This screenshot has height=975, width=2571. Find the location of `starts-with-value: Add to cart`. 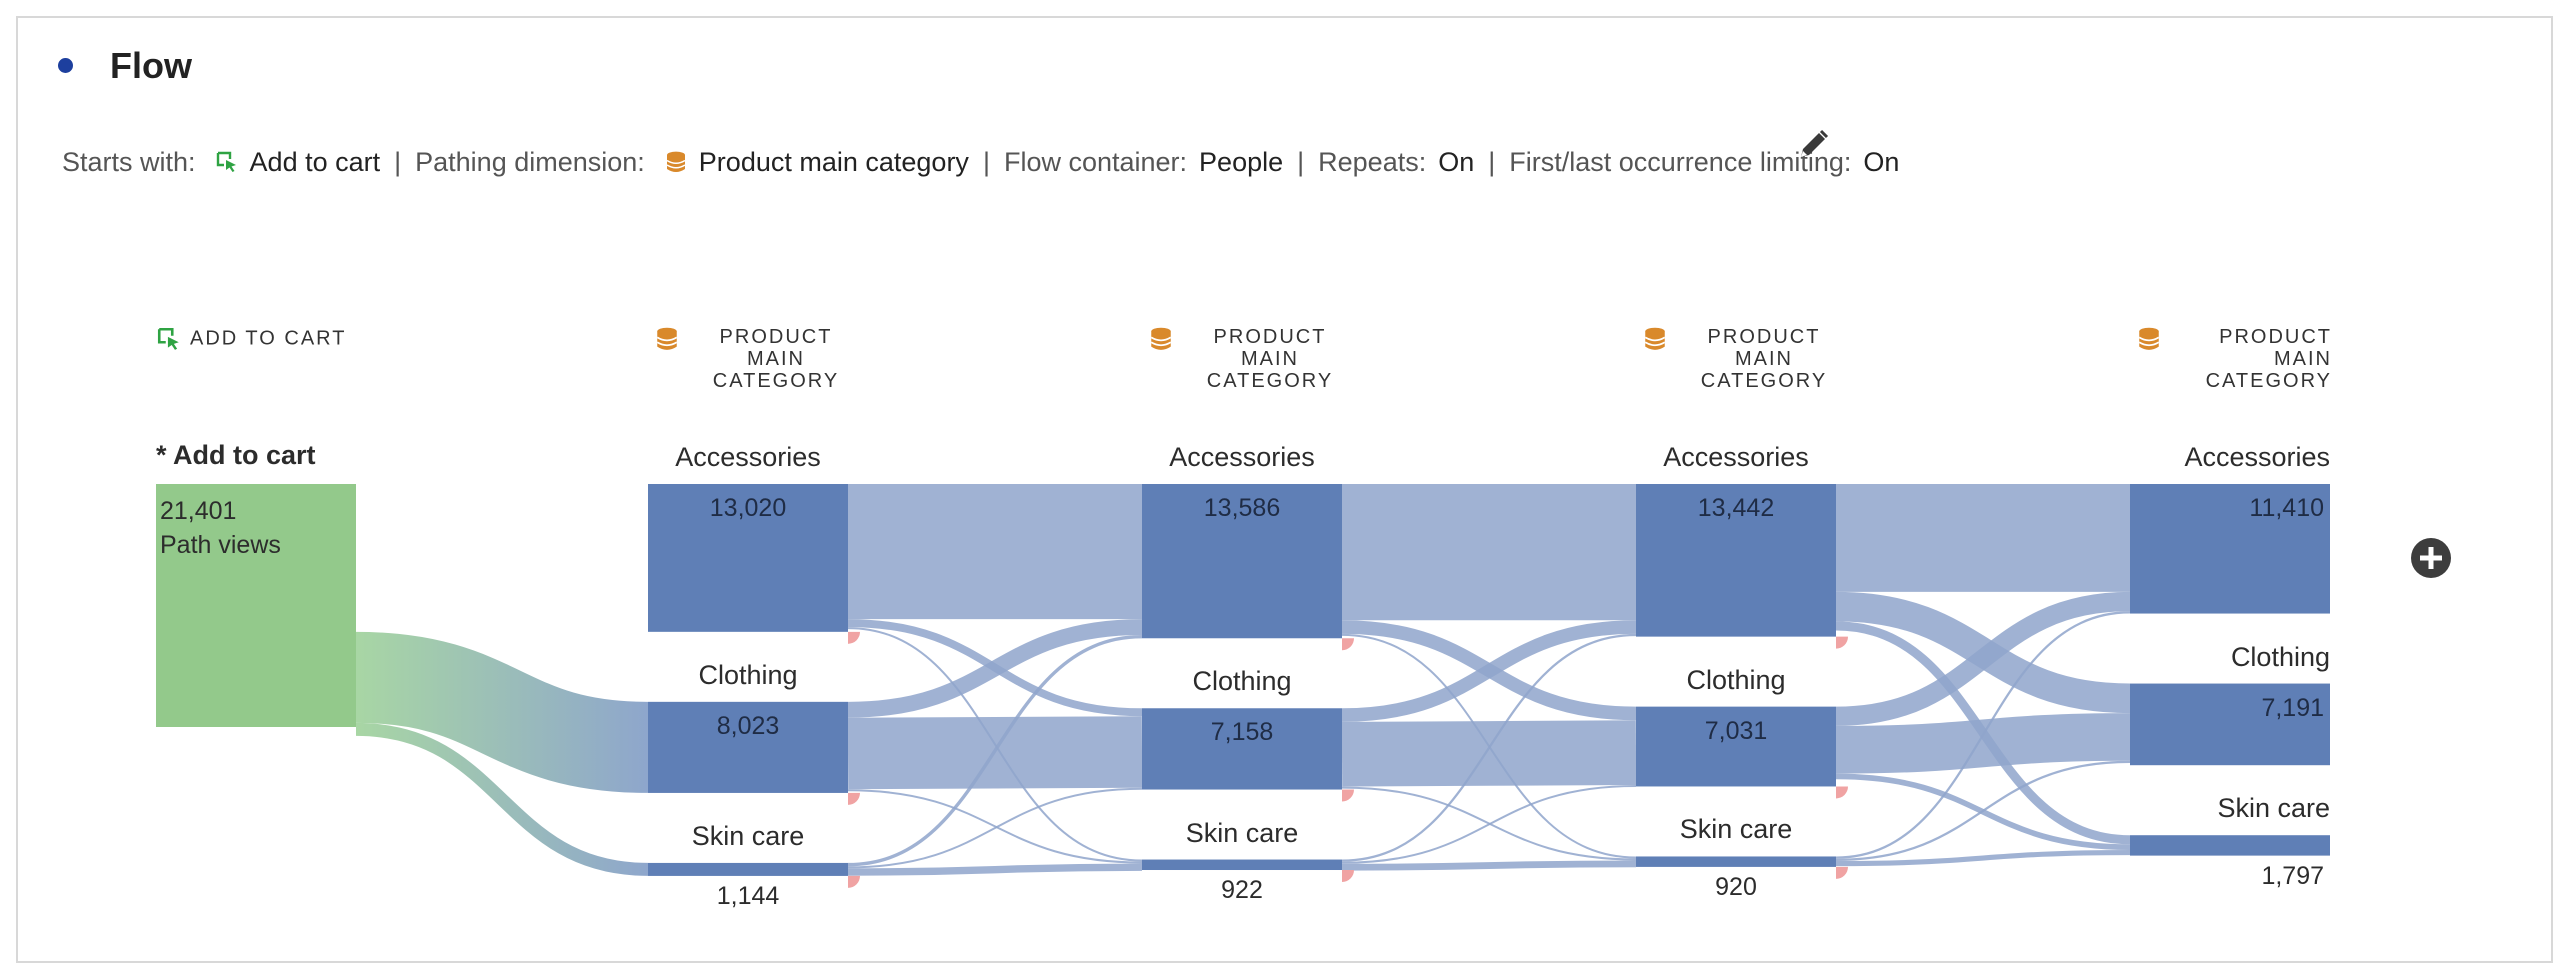

starts-with-value: Add to cart is located at coordinates (315, 161).